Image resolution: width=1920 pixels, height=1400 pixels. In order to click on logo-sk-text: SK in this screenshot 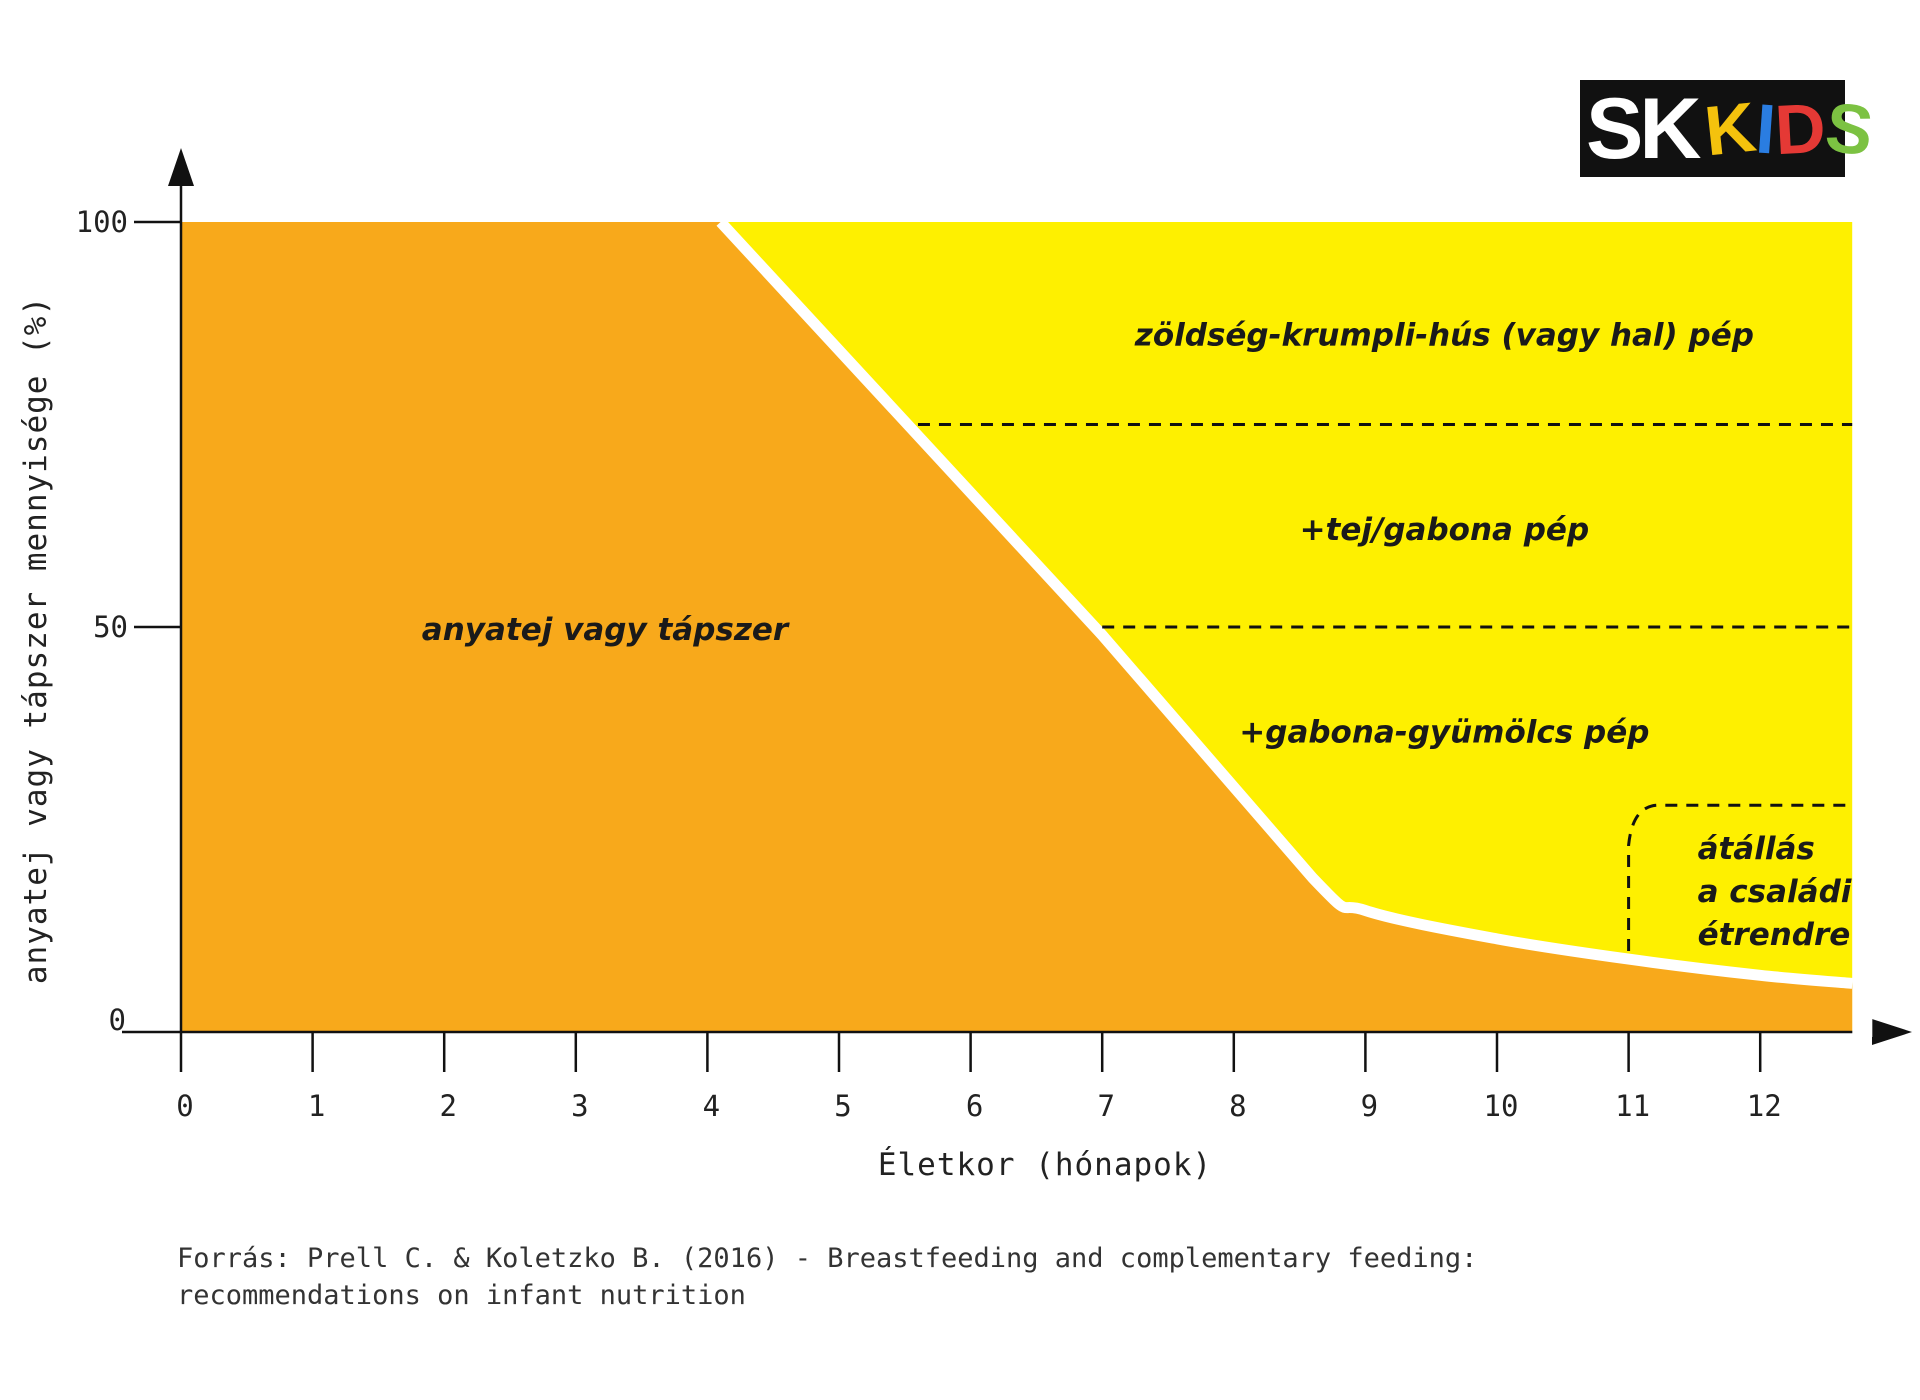, I will do `click(1643, 128)`.